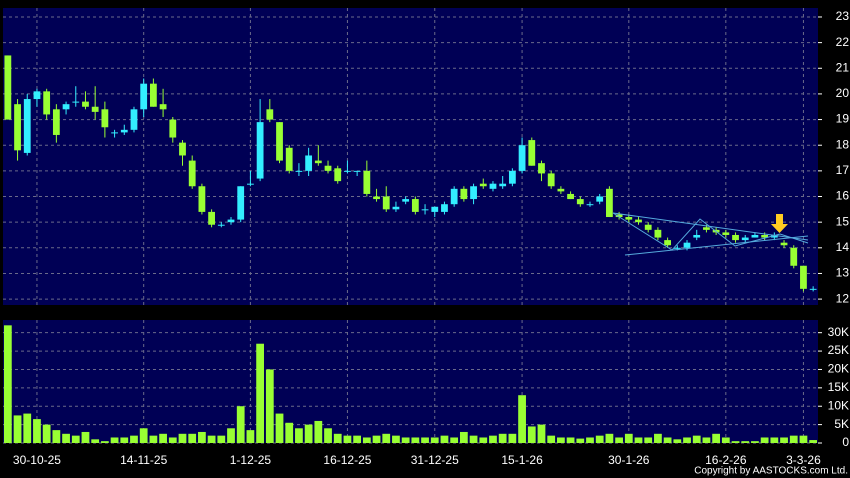 The width and height of the screenshot is (850, 478). Describe the element at coordinates (843, 119) in the screenshot. I see `y-tick-label: 19` at that location.